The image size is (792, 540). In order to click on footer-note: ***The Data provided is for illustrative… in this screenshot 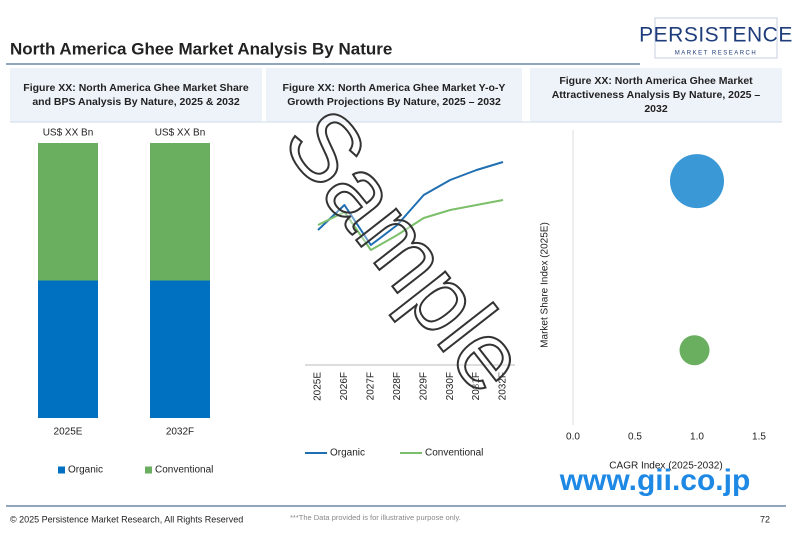, I will do `click(375, 517)`.